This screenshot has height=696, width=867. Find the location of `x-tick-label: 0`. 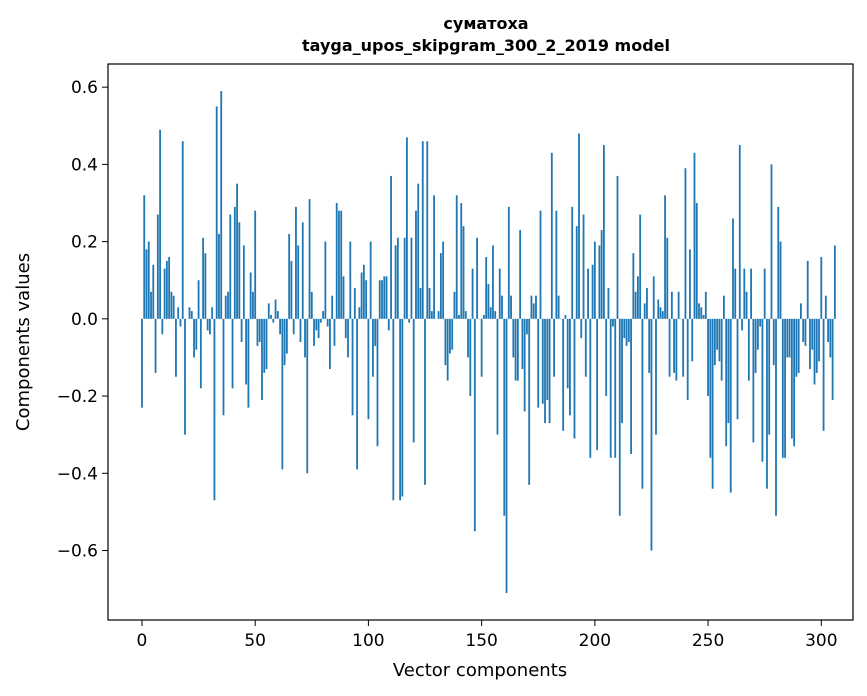

x-tick-label: 0 is located at coordinates (142, 641).